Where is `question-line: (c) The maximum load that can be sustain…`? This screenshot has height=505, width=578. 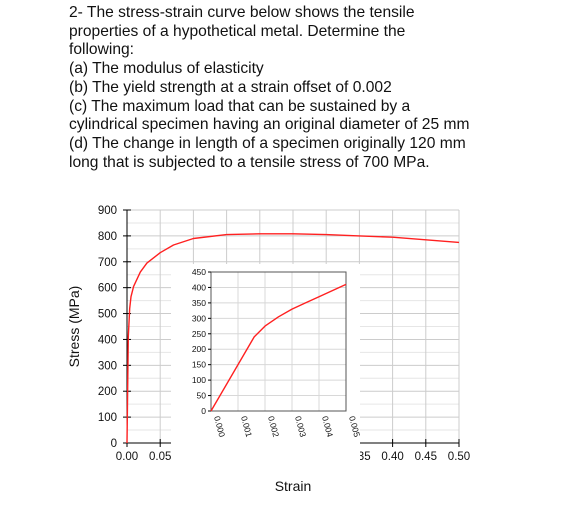
question-line: (c) The maximum load that can be sustain… is located at coordinates (240, 106).